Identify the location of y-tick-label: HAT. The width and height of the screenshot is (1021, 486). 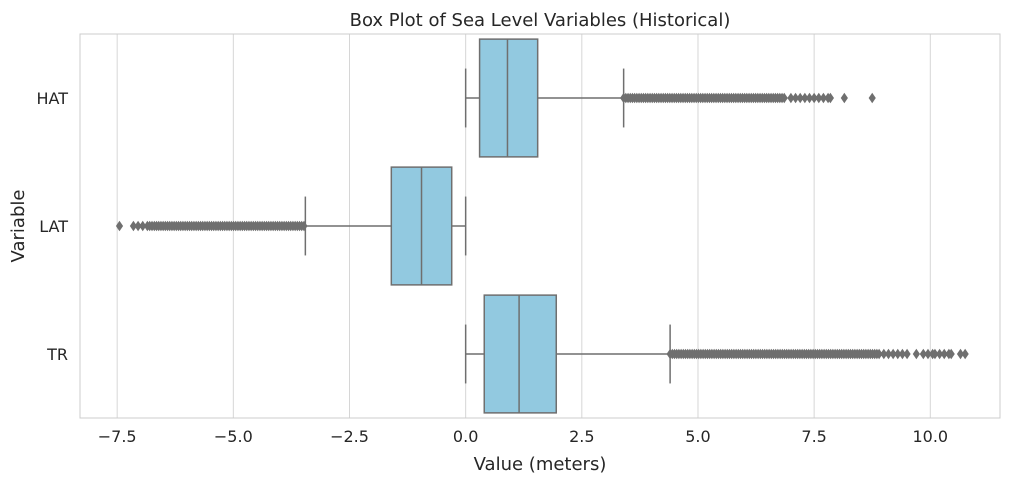
(52, 98).